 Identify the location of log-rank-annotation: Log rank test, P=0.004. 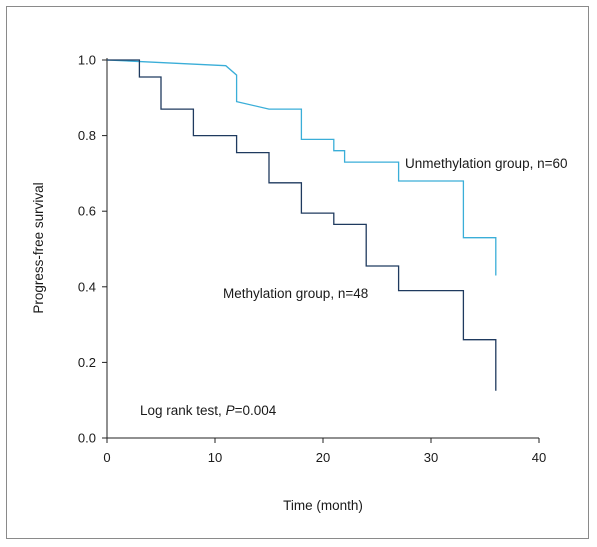
(208, 410).